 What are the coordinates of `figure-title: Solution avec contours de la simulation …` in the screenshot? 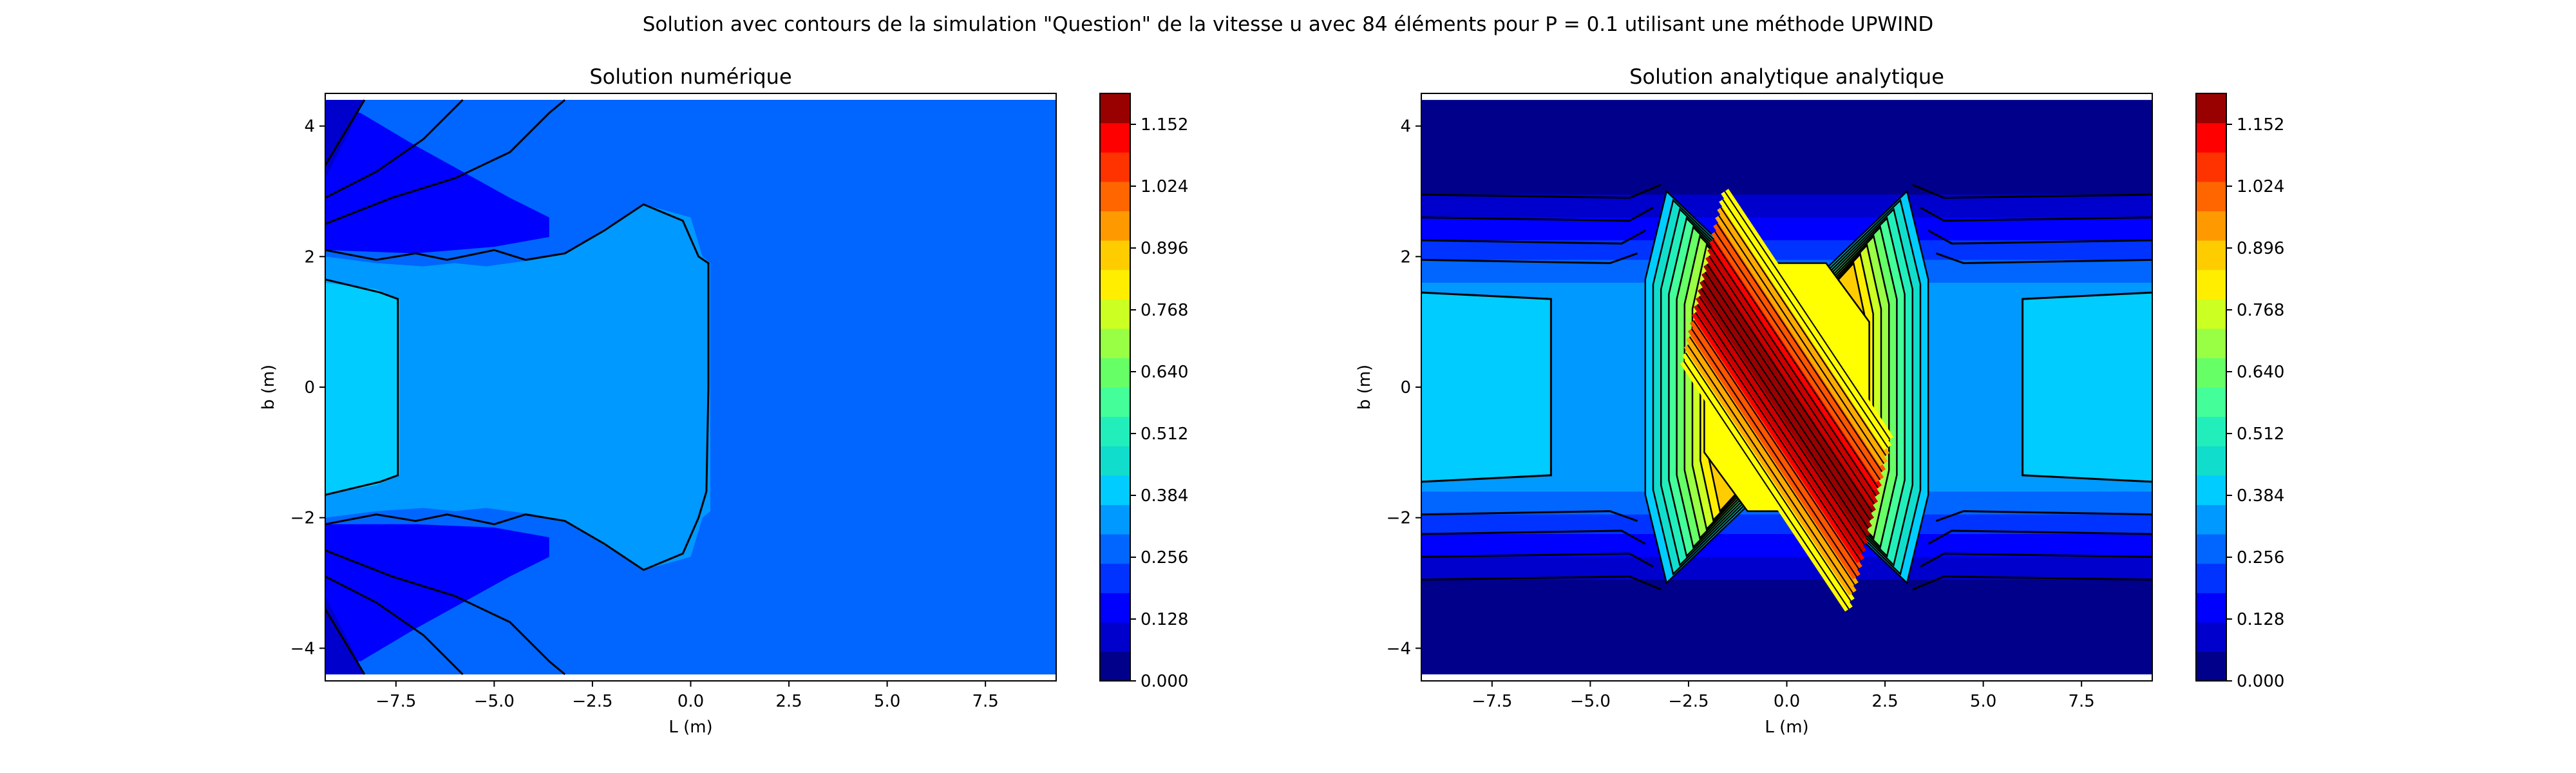 It's located at (1288, 24).